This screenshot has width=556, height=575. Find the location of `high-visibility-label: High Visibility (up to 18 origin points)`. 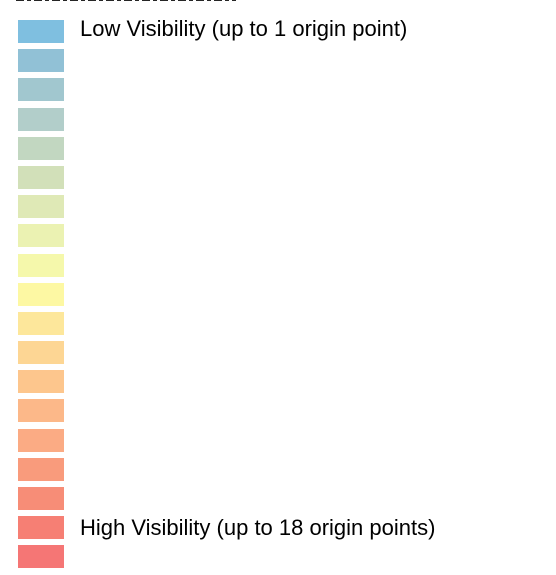

high-visibility-label: High Visibility (up to 18 origin points) is located at coordinates (258, 527).